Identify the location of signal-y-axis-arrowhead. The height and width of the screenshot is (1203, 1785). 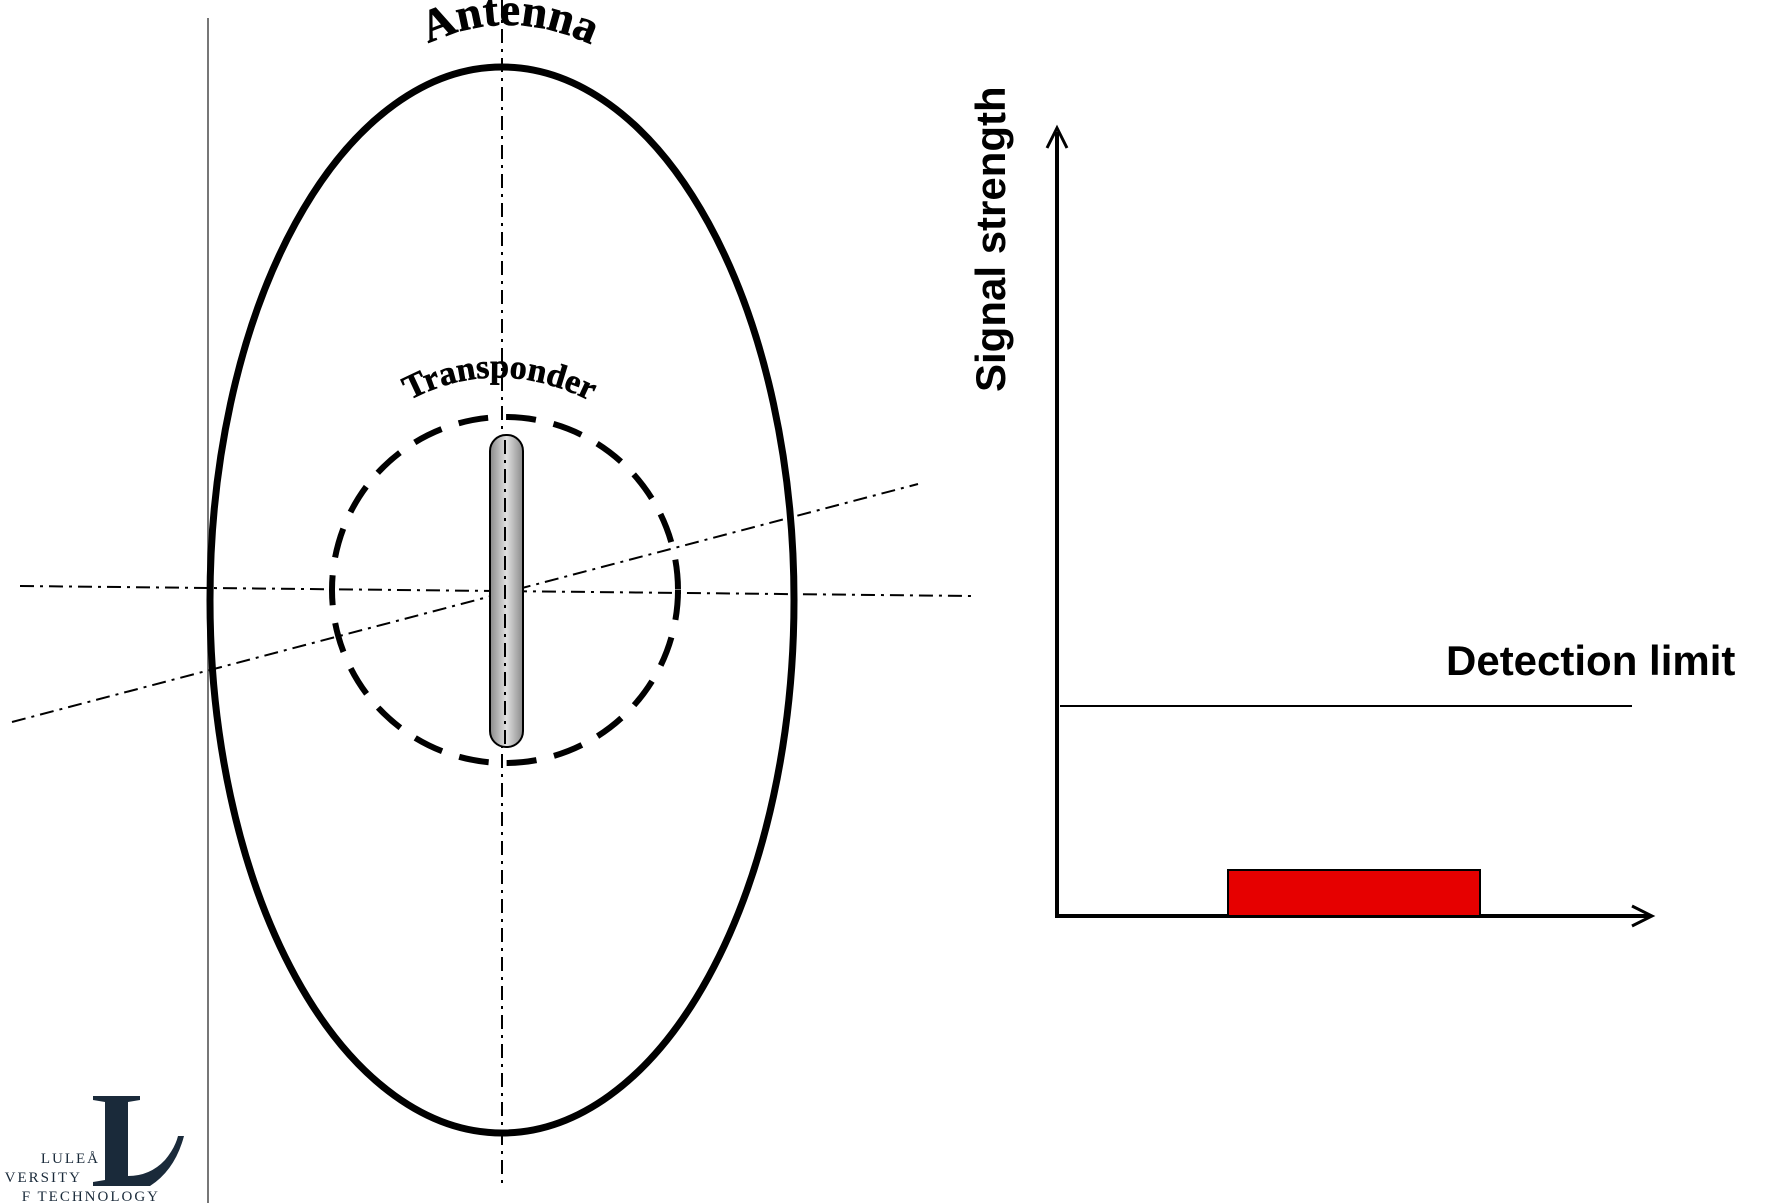
(1057, 136).